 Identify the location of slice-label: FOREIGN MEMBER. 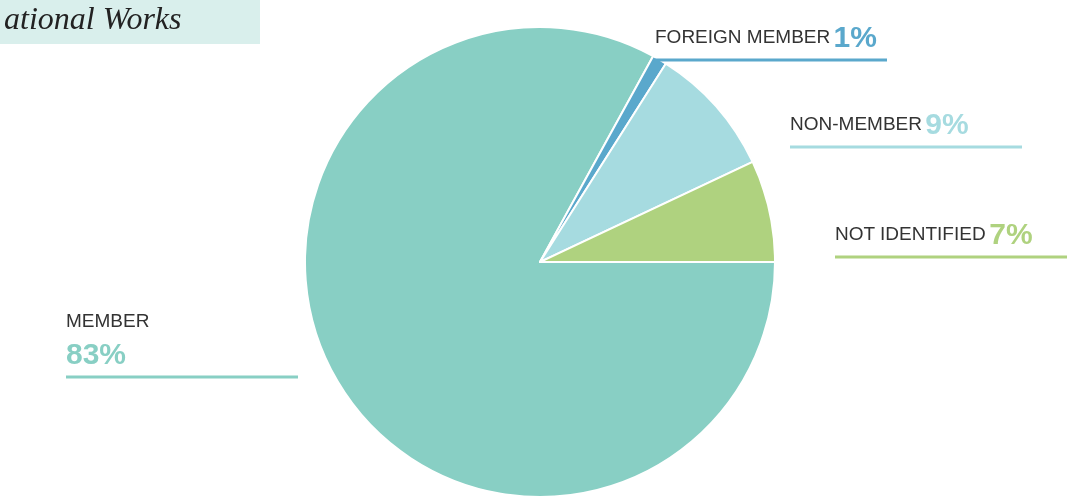
(743, 36).